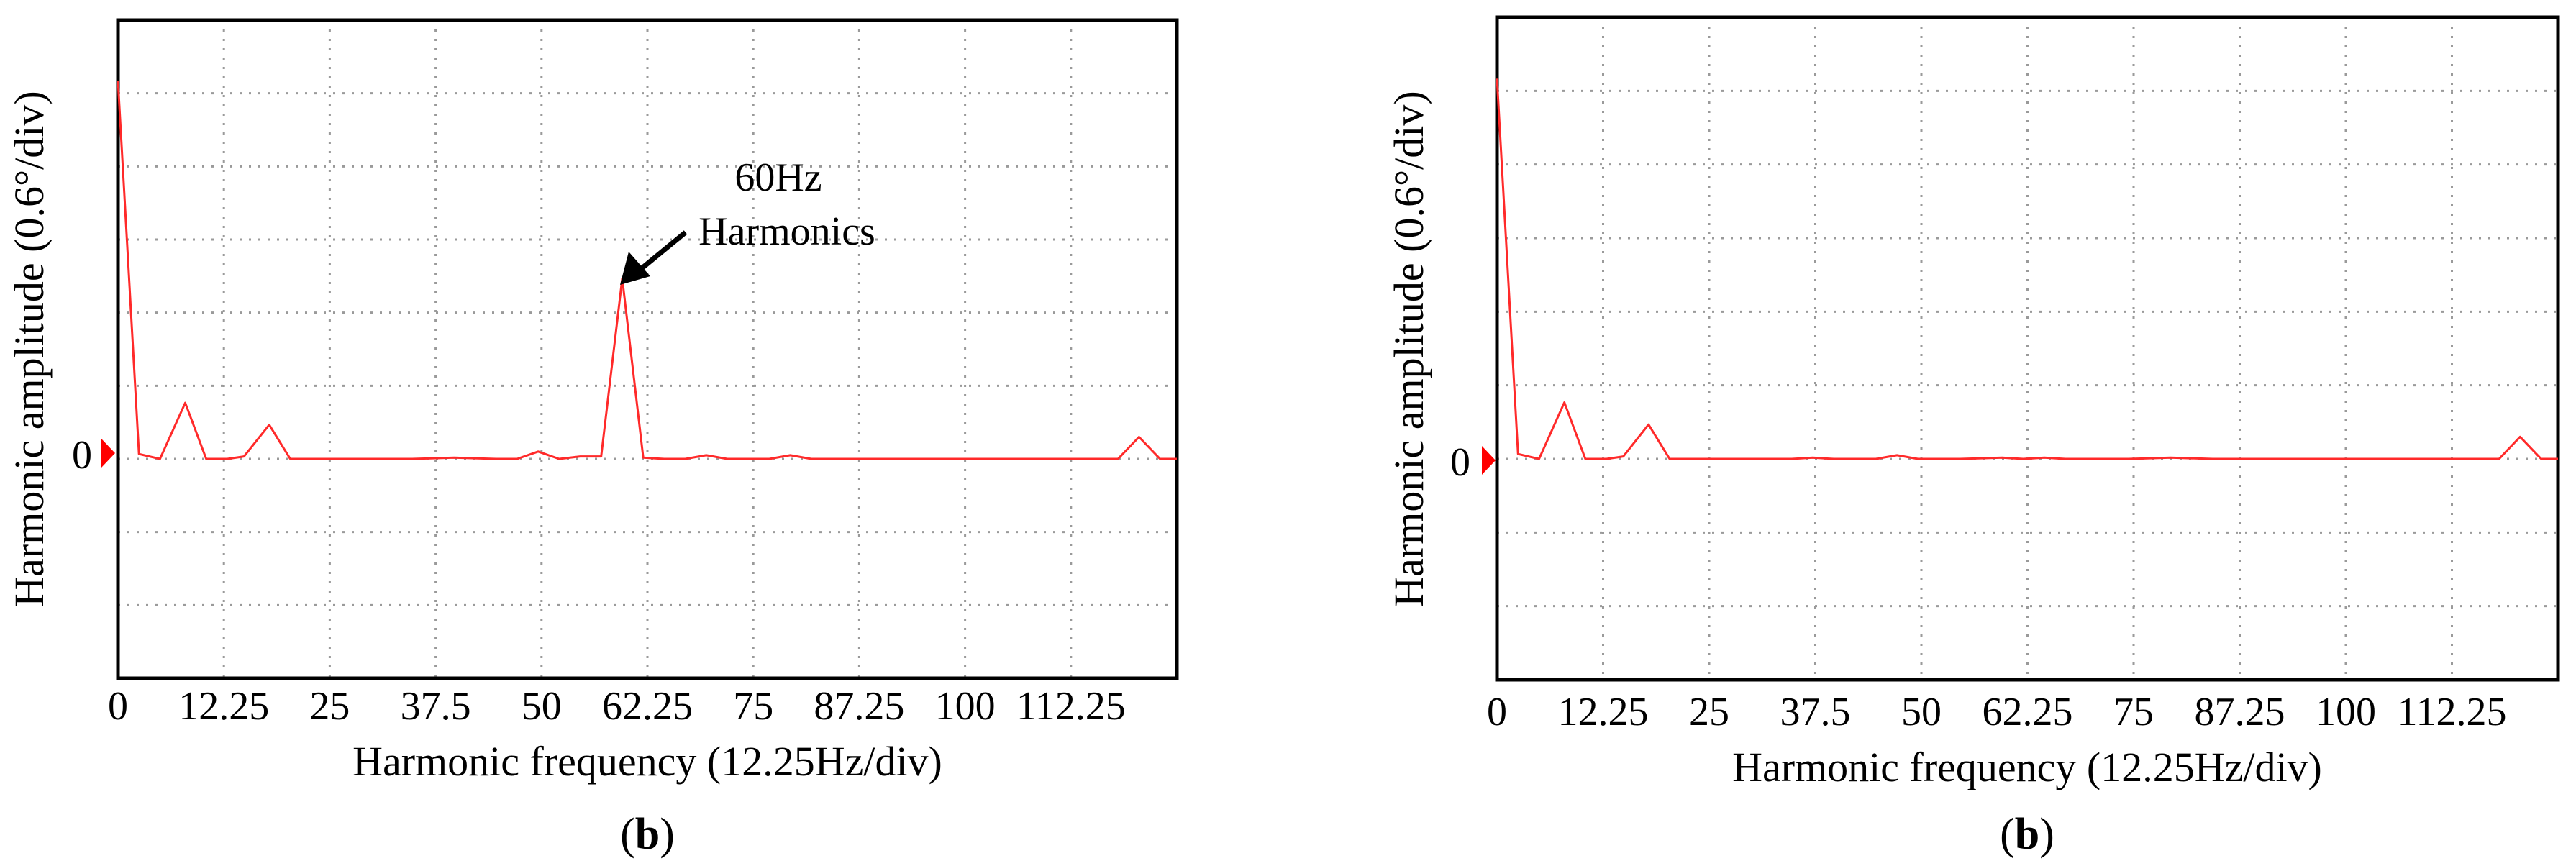  Describe the element at coordinates (2027, 767) in the screenshot. I see `x-axis-label-b: Harmonic frequency (12.25Hz/div)` at that location.